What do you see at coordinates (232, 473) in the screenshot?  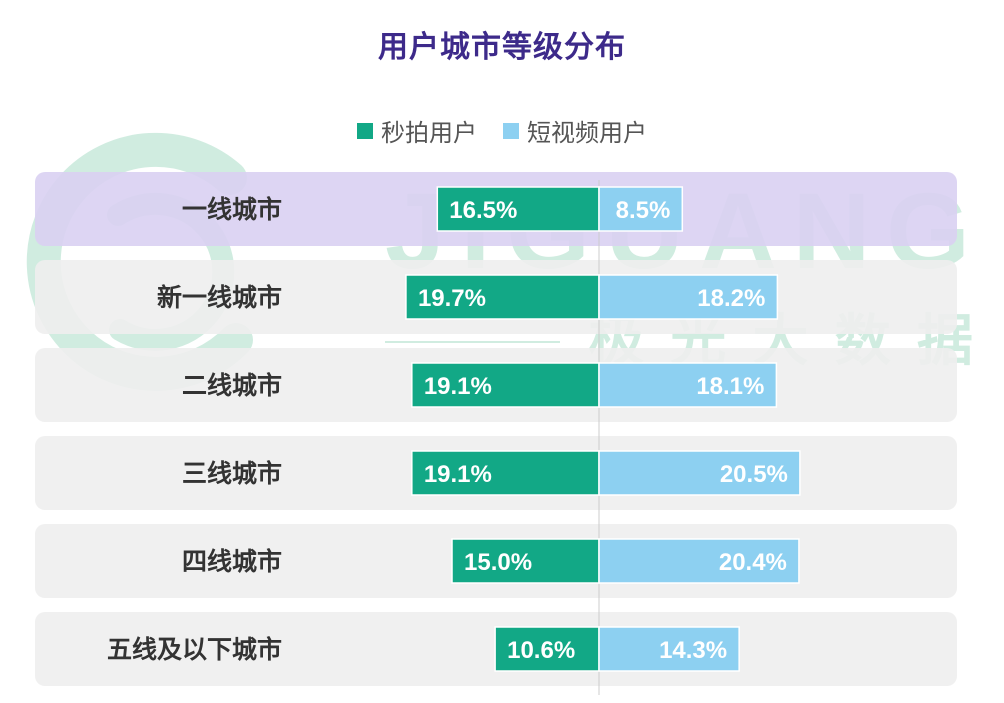 I see `category-label: 三线城市` at bounding box center [232, 473].